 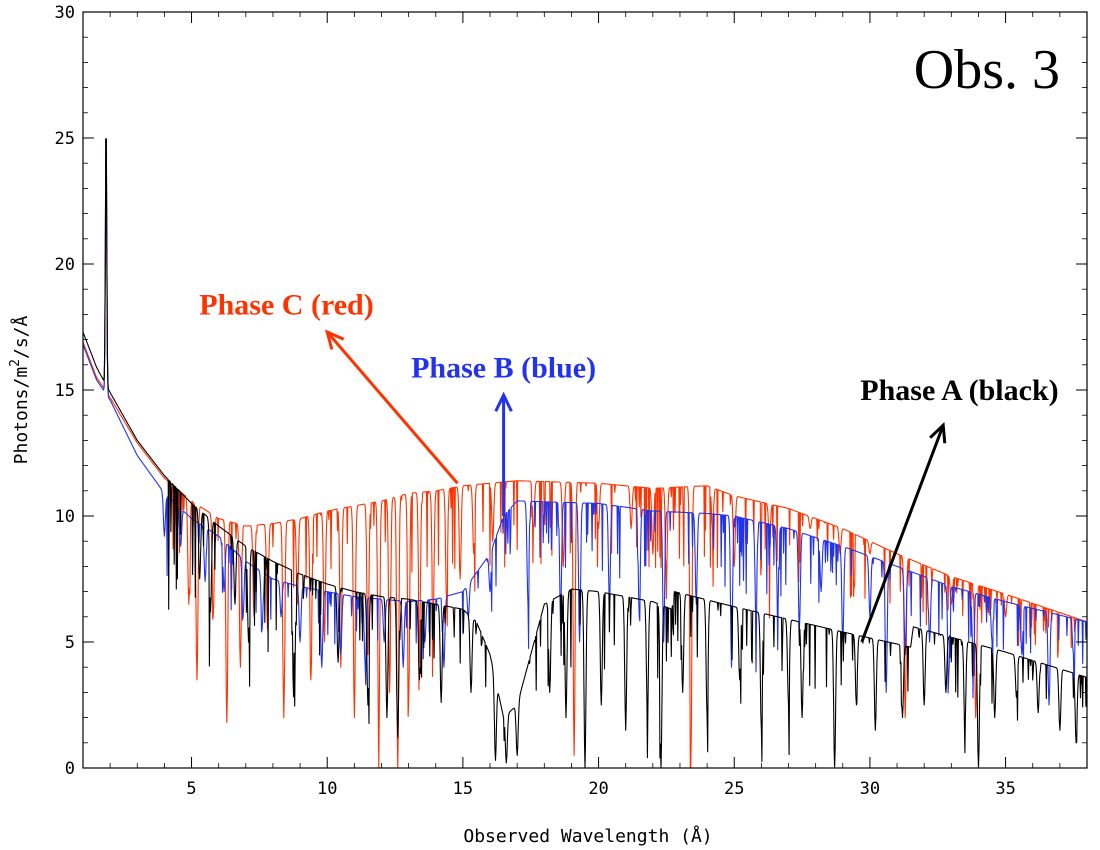 I want to click on y-tick-label: 10, so click(x=65, y=517).